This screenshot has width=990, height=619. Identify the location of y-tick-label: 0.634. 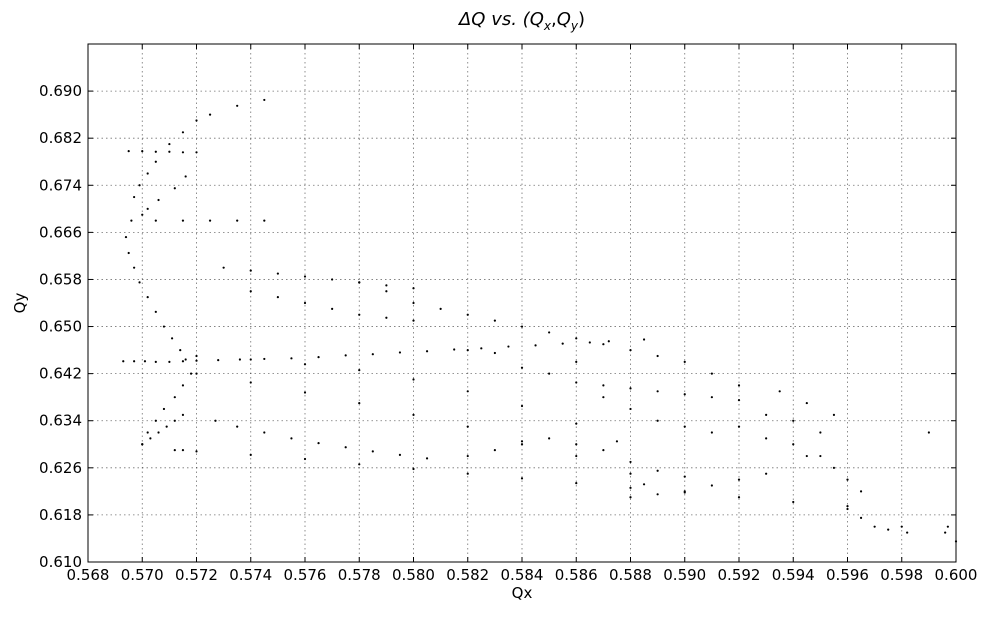
(60, 421).